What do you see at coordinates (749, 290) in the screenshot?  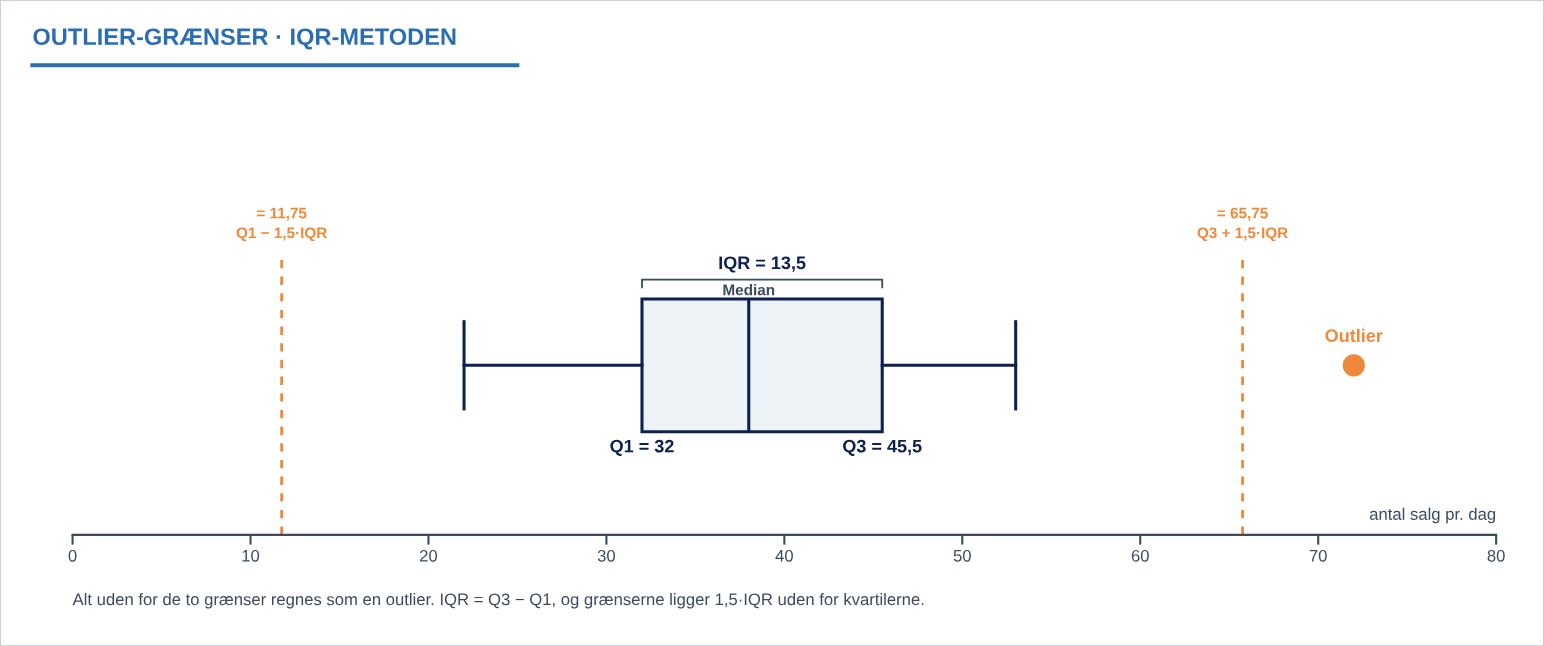 I see `annotation: Median` at bounding box center [749, 290].